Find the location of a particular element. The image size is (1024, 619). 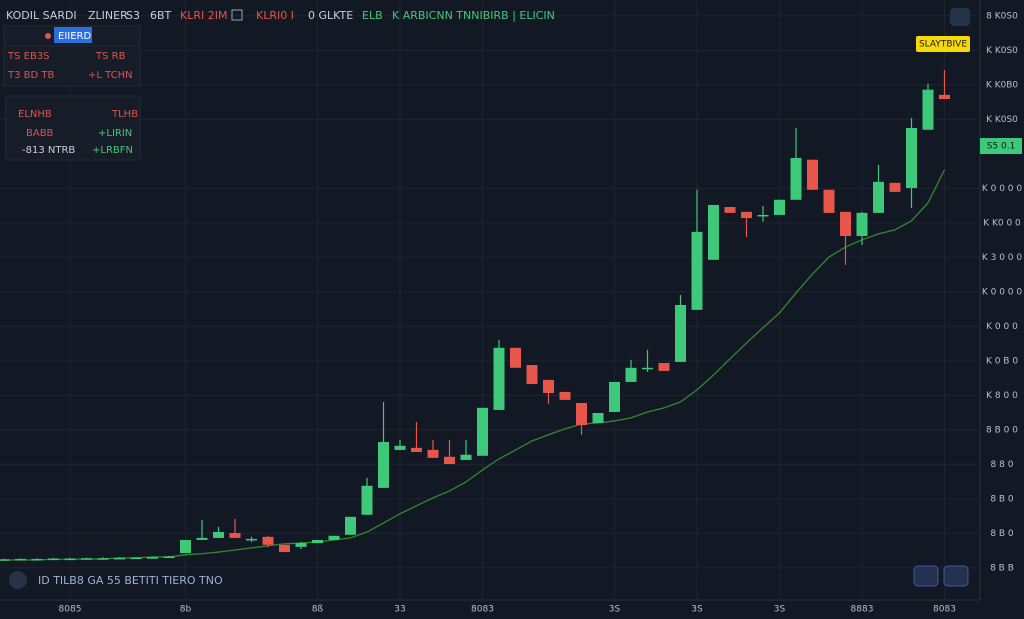

y-tick-label: K 0 B 0 is located at coordinates (1002, 361).